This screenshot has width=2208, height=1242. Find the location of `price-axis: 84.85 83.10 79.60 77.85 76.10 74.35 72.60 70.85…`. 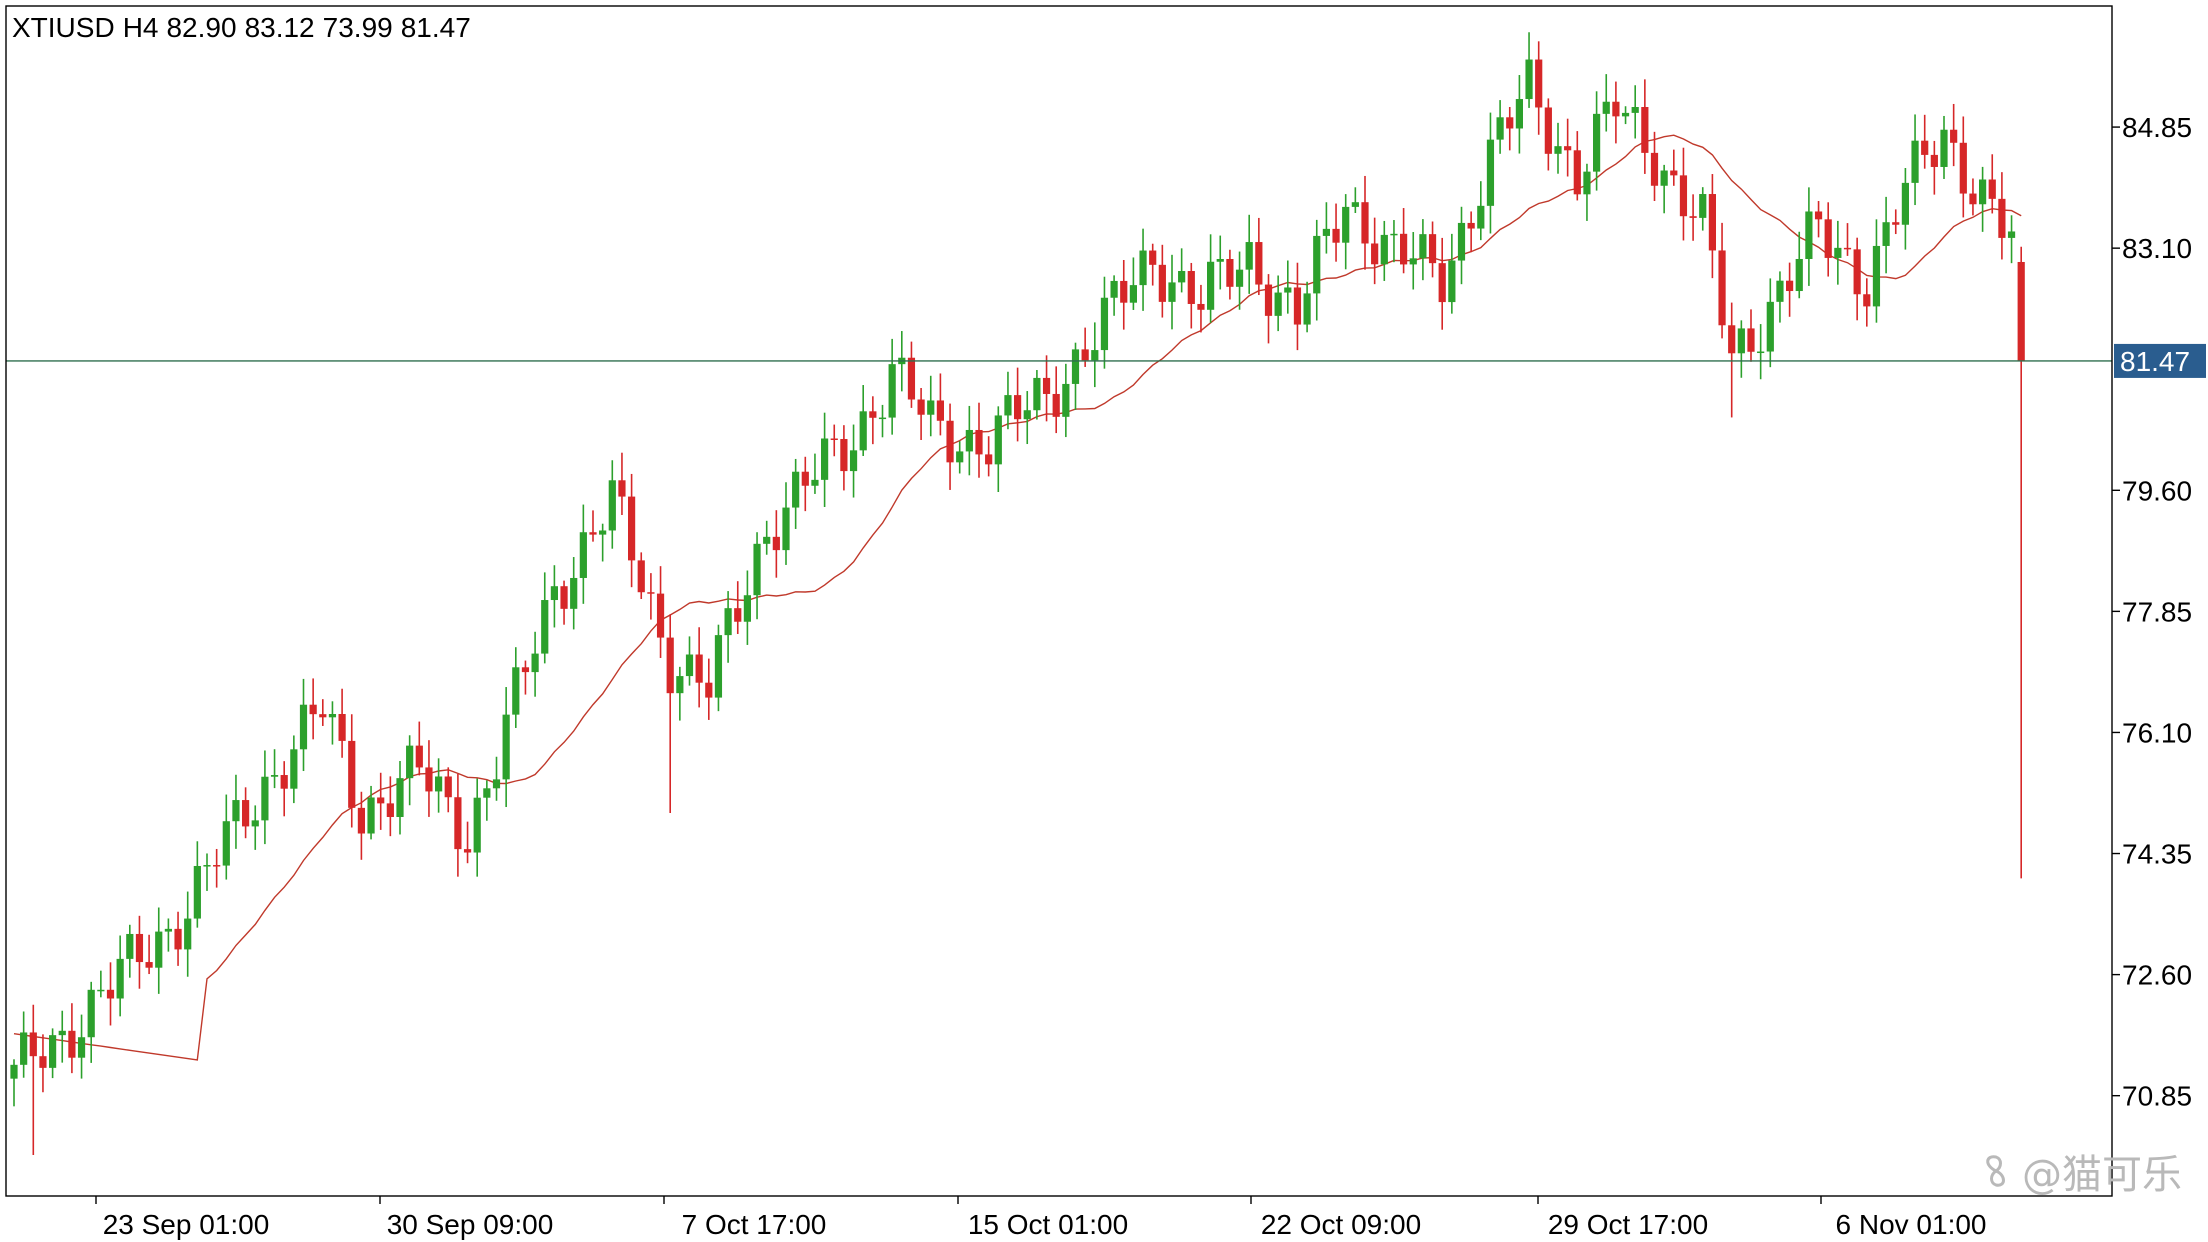

price-axis: 84.85 83.10 79.60 77.85 76.10 74.35 72.60 70.85… is located at coordinates (2159, 612).